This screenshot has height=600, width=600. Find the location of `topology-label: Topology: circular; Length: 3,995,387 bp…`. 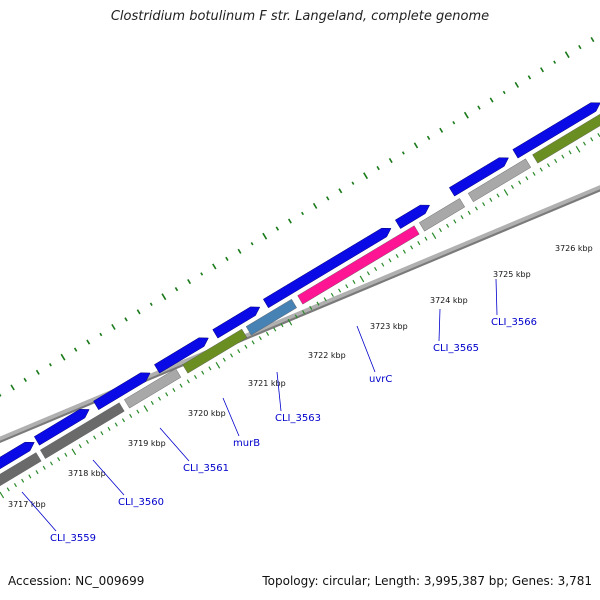

topology-label: Topology: circular; Length: 3,995,387 bp… is located at coordinates (427, 581).